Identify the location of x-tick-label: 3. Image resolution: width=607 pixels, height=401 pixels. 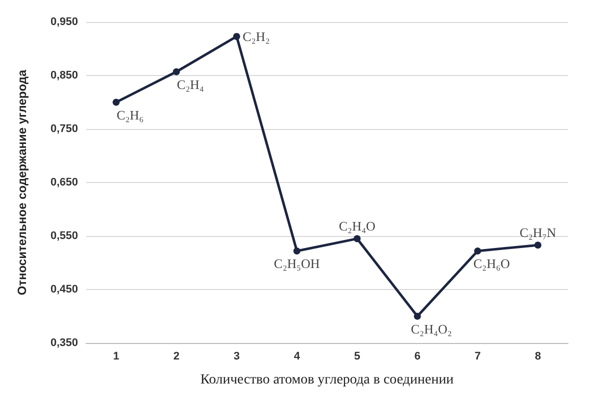
(237, 356).